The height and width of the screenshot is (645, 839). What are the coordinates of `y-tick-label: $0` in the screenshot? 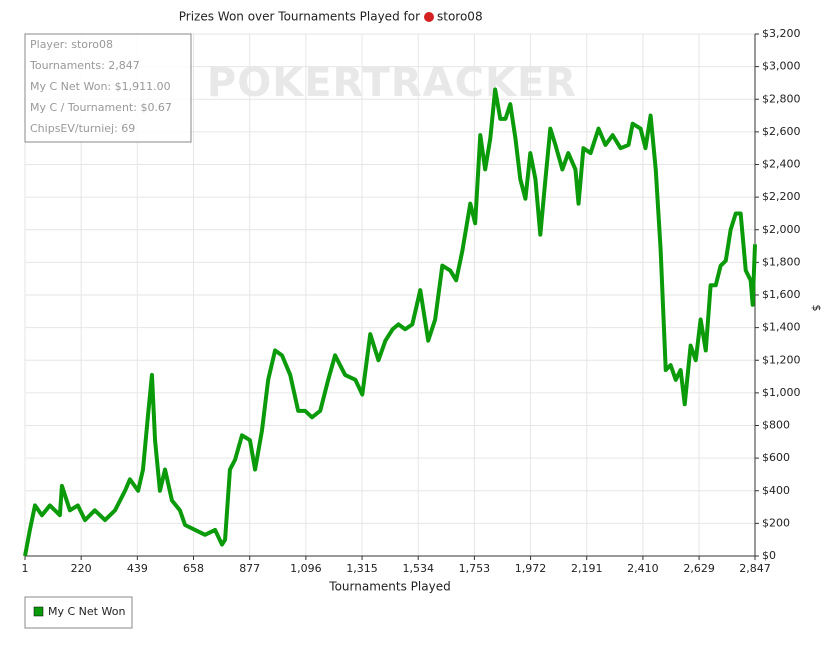 It's located at (769, 555).